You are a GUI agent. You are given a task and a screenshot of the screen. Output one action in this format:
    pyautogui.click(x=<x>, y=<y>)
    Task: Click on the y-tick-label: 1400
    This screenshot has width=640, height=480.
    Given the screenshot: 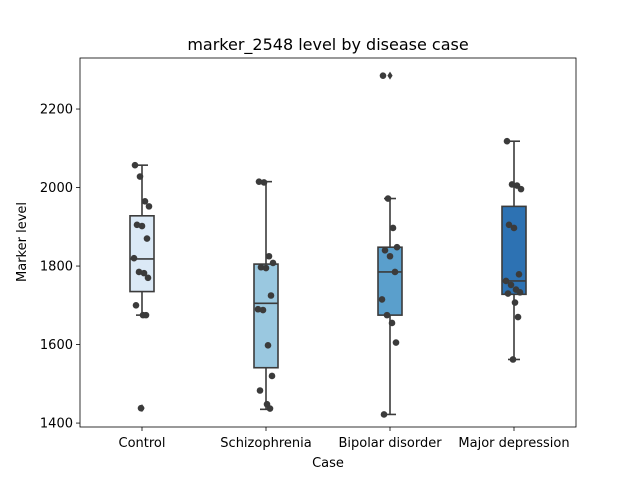 What is the action you would take?
    pyautogui.click(x=56, y=424)
    